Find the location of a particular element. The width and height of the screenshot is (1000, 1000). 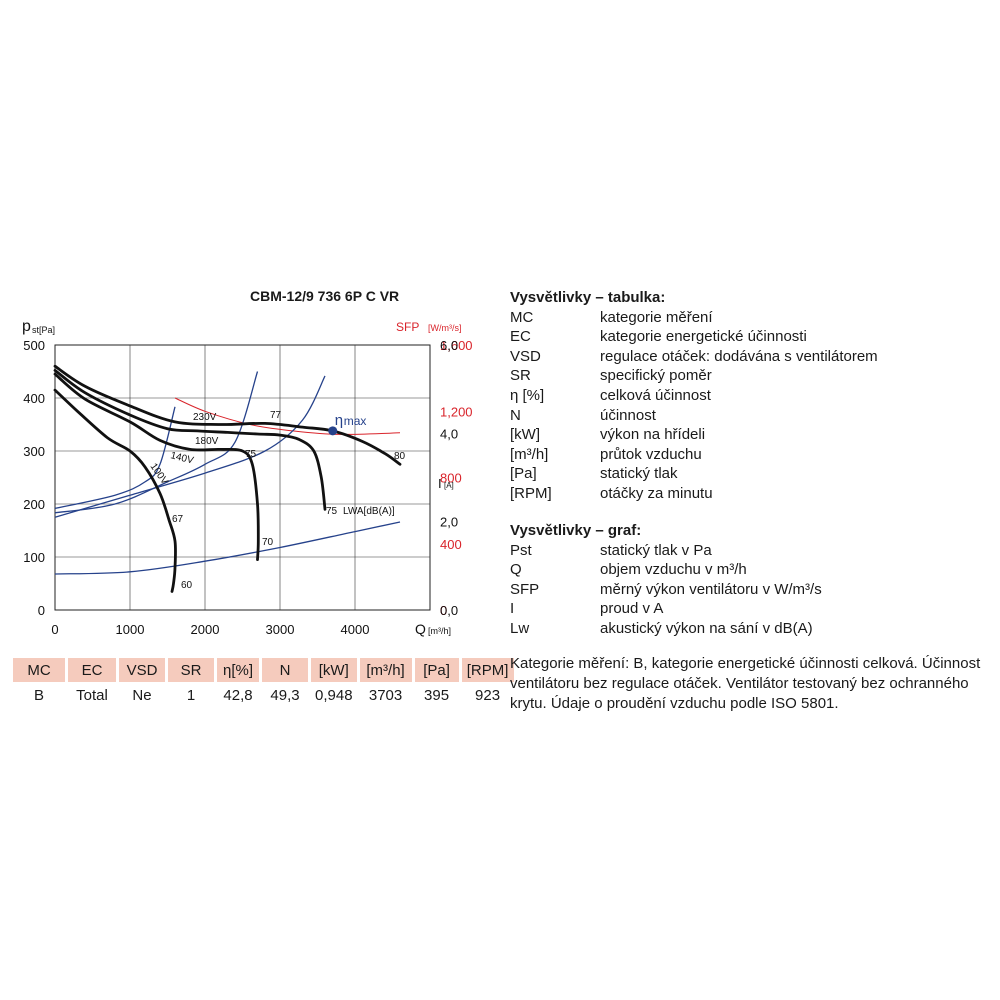

legend-key: Lw is located at coordinates (520, 628).